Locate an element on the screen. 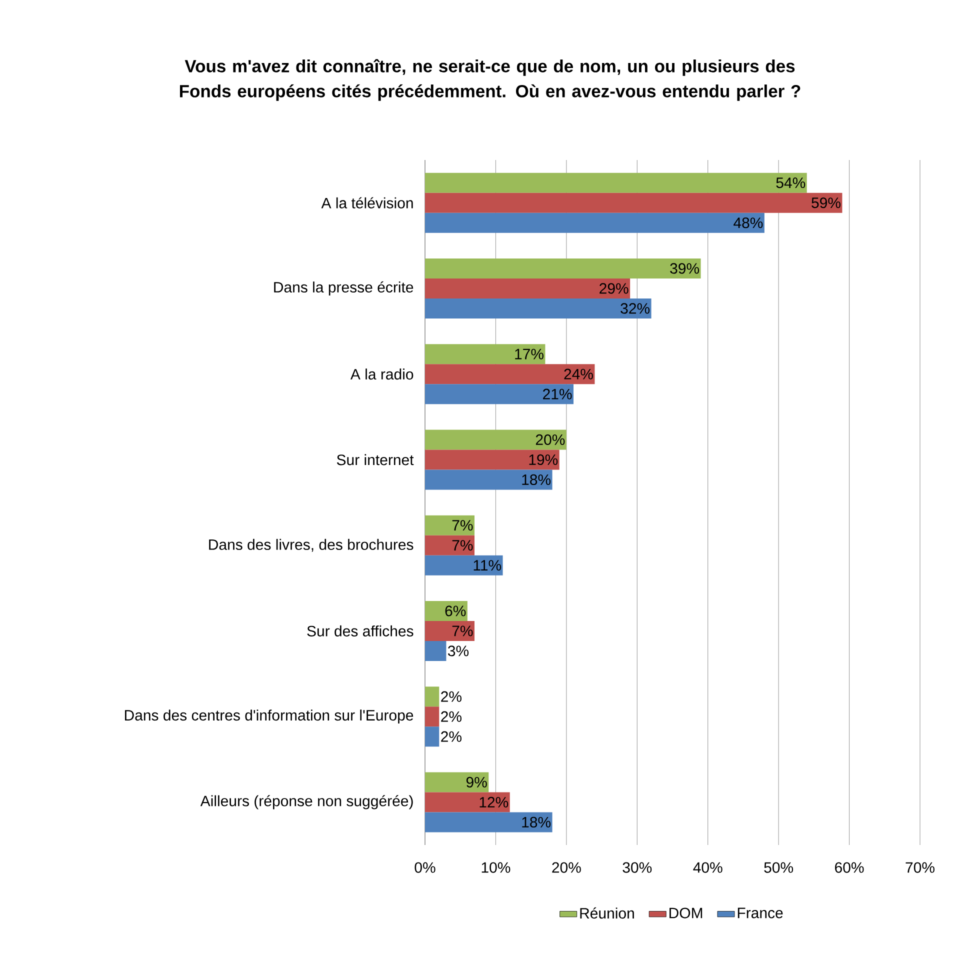 The height and width of the screenshot is (955, 956). y-tick-label: A la télévision is located at coordinates (367, 202).